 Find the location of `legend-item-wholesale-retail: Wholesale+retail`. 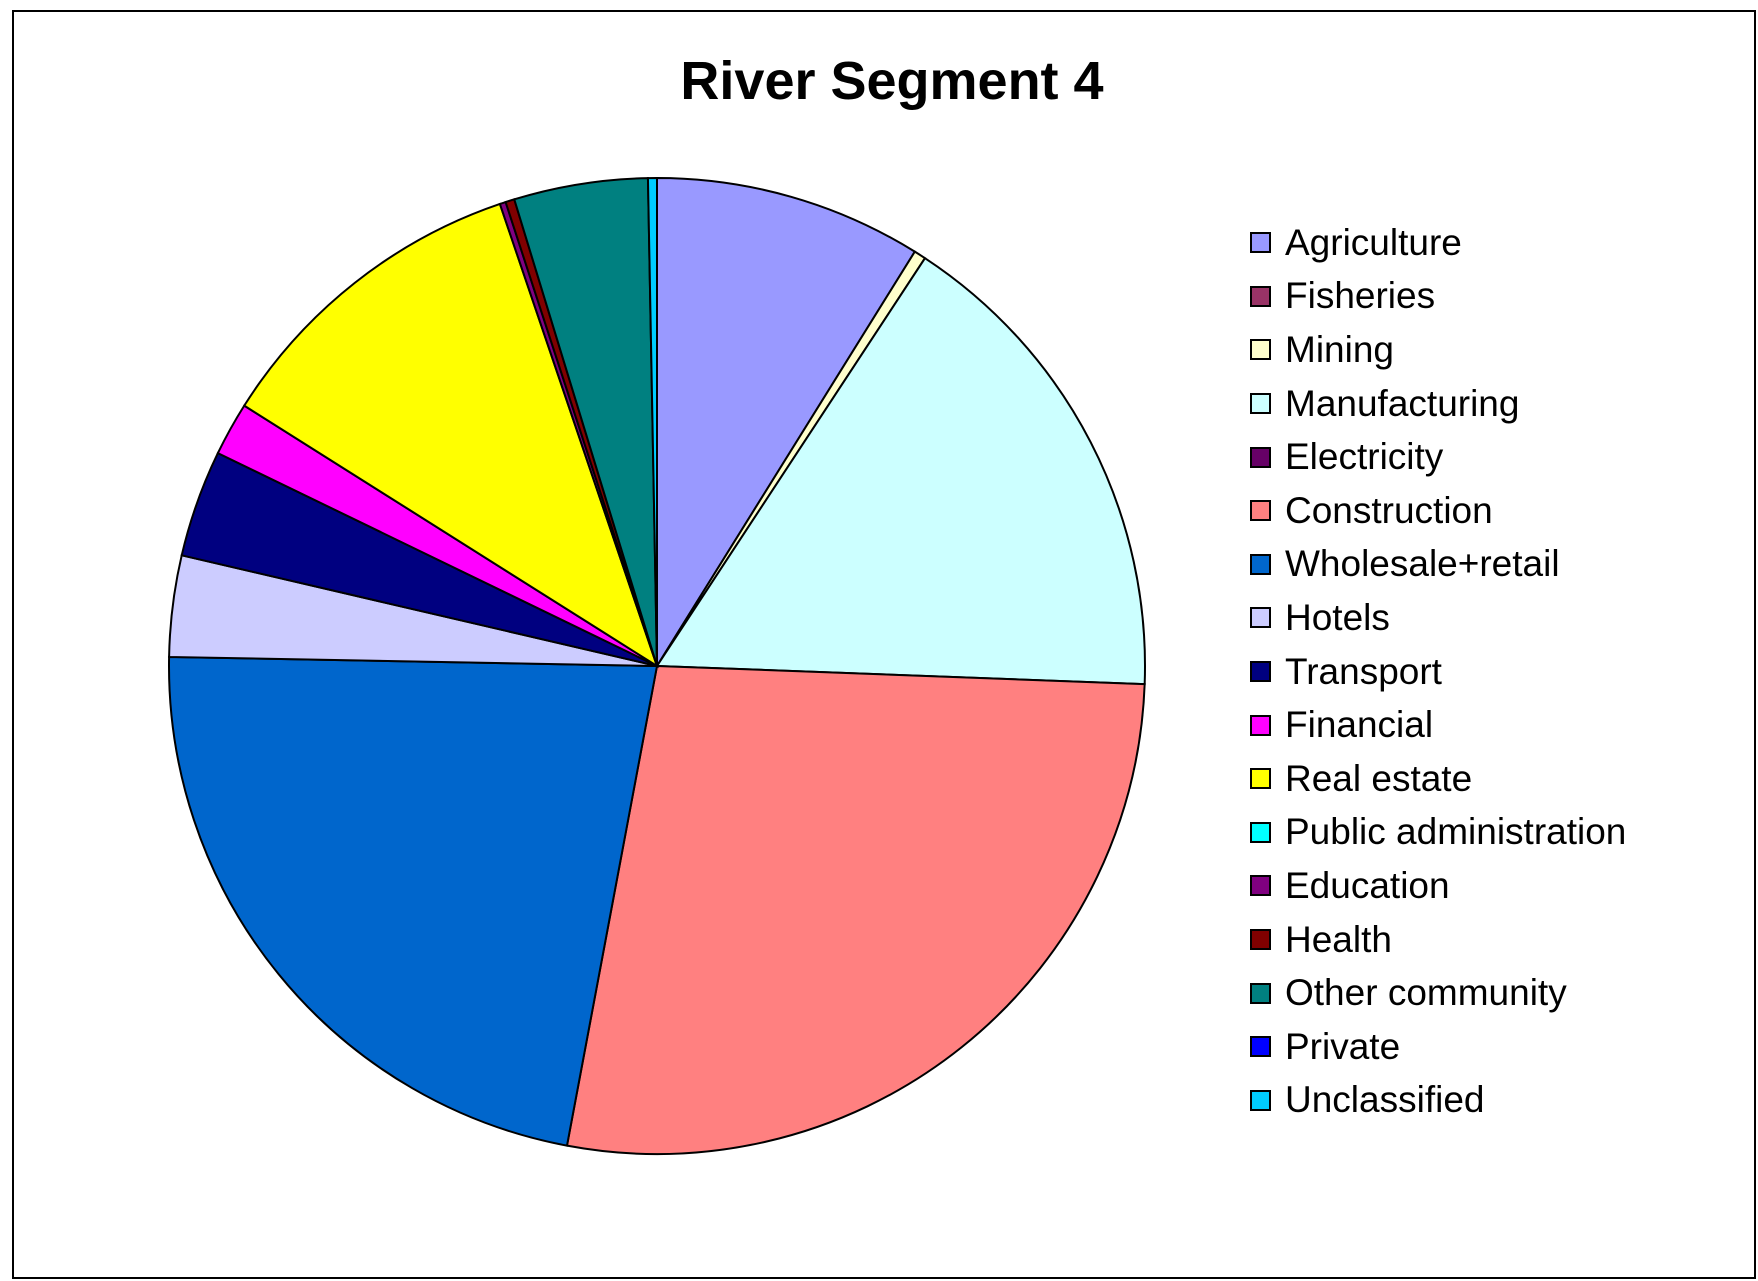

legend-item-wholesale-retail: Wholesale+retail is located at coordinates (1438, 565).